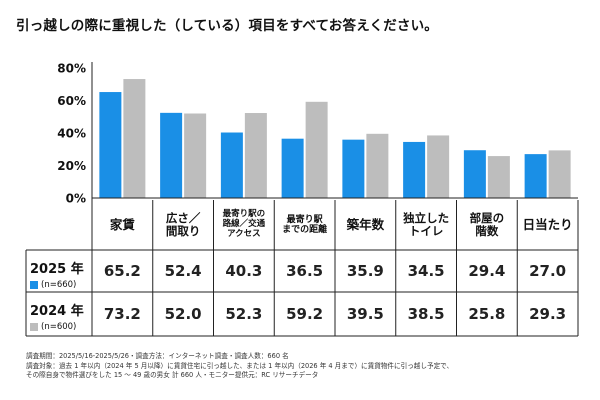 This screenshot has height=400, width=600. What do you see at coordinates (305, 271) in the screenshot?
I see `data-label: 36.5` at bounding box center [305, 271].